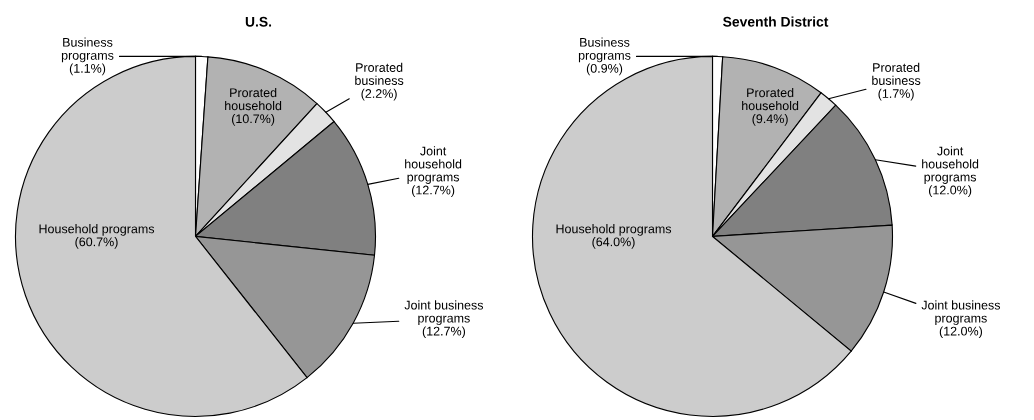 This screenshot has height=420, width=1034. What do you see at coordinates (258, 21) in the screenshot?
I see `chart-title: U.S.` at bounding box center [258, 21].